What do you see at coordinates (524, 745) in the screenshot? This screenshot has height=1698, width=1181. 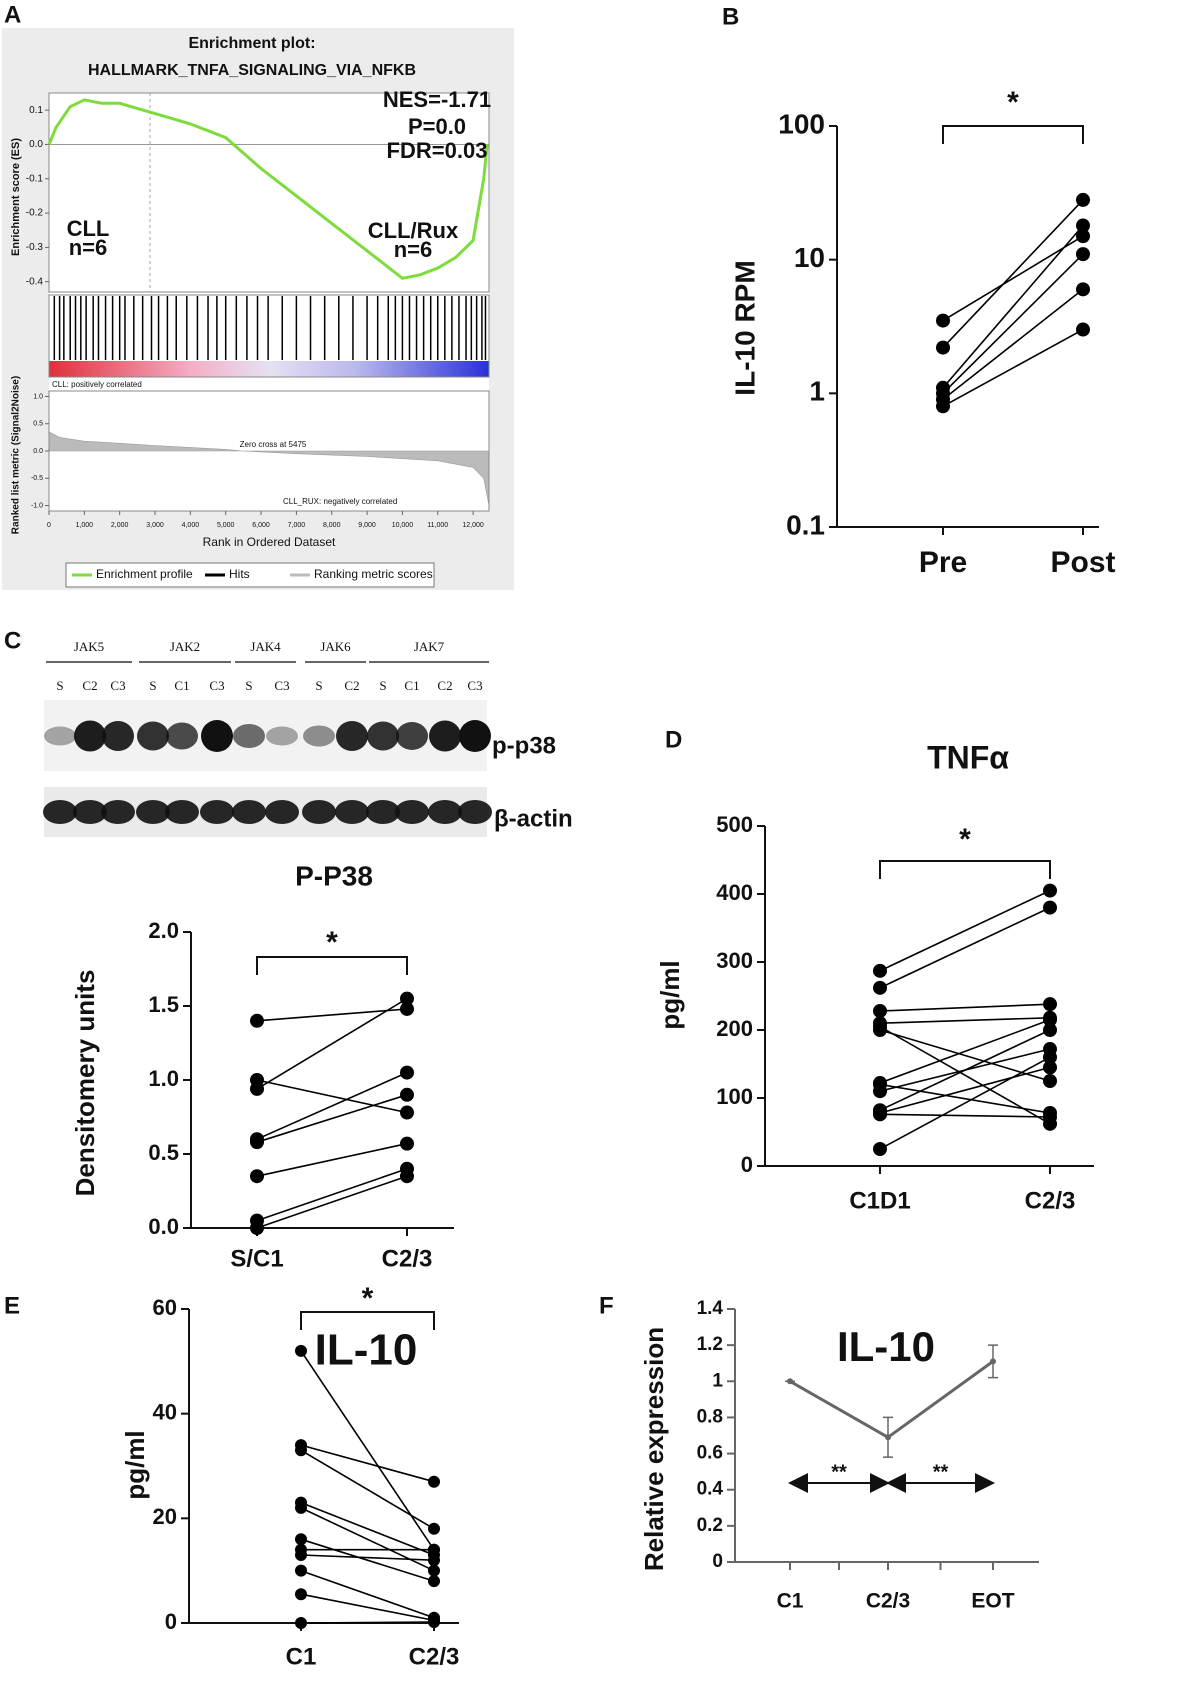 I see `blot-band-label: p-p38` at bounding box center [524, 745].